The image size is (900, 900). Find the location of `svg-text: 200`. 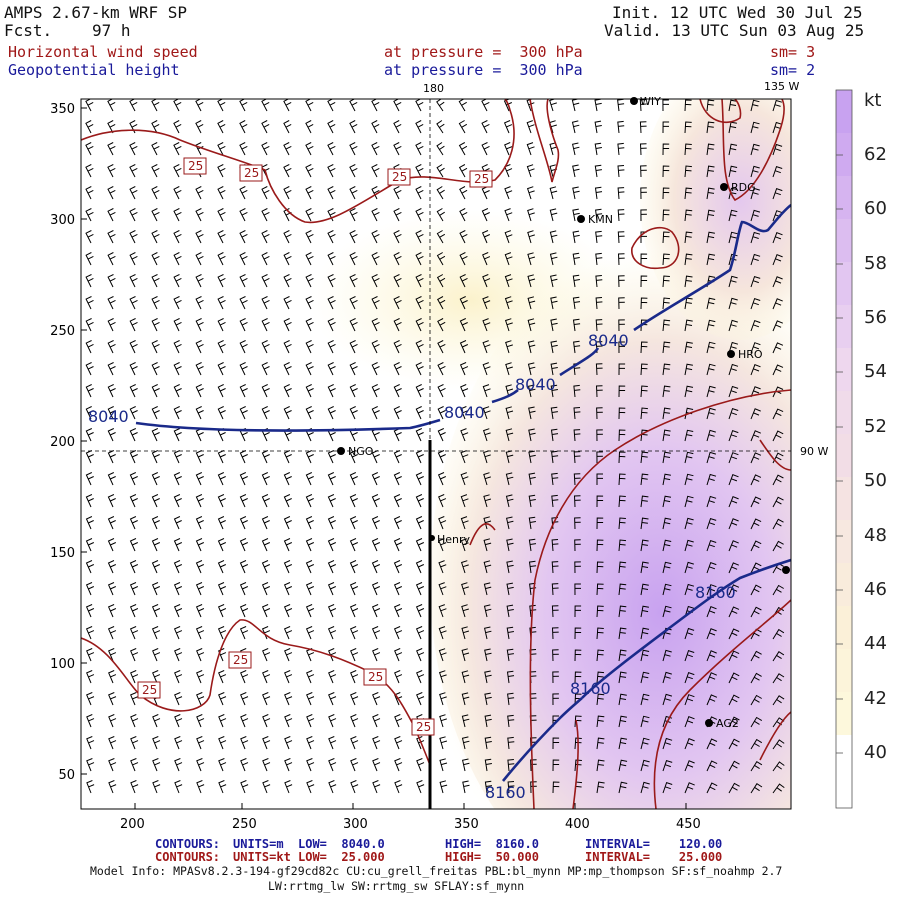

svg-text: 200 is located at coordinates (132, 824).